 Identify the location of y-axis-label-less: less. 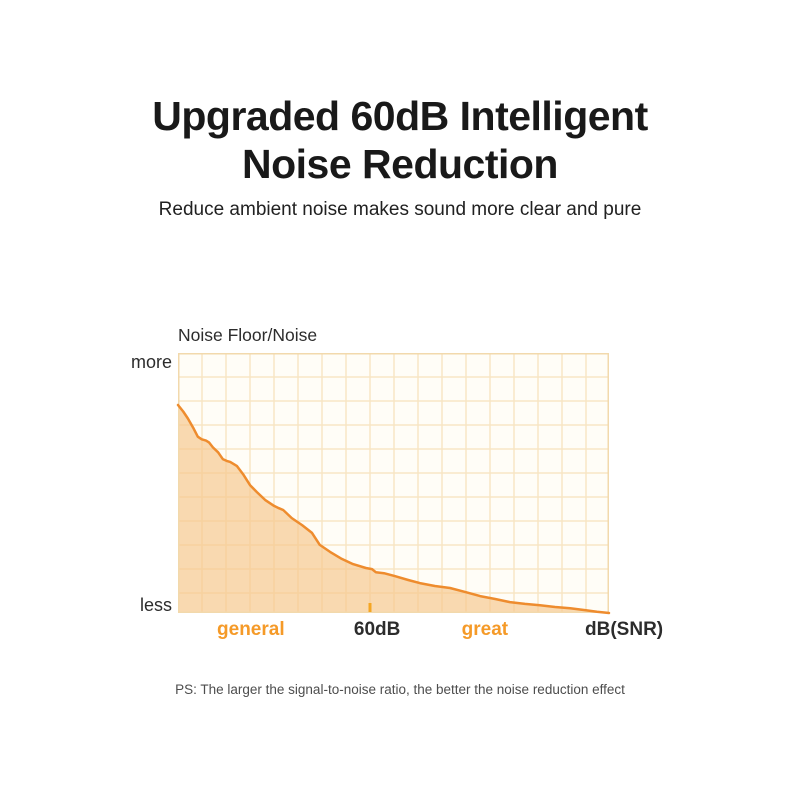
(155, 605).